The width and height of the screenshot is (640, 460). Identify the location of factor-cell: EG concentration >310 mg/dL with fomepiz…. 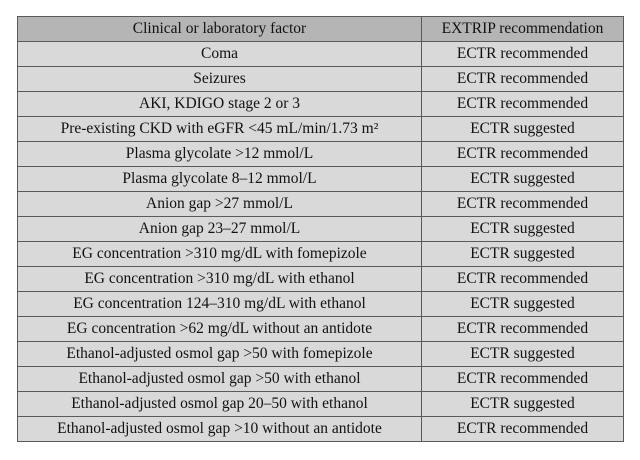
(219, 254).